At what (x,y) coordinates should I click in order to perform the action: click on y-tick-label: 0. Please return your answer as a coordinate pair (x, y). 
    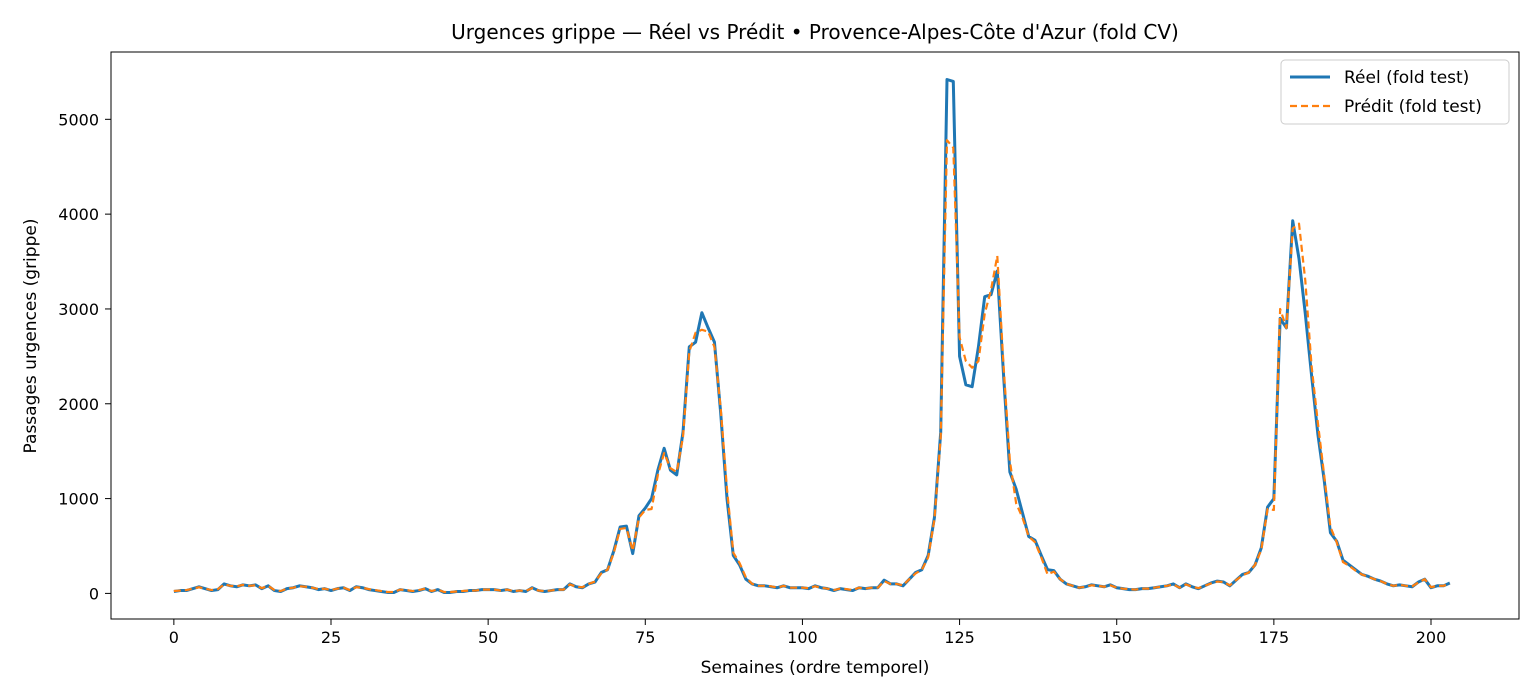
    Looking at the image, I should click on (94, 593).